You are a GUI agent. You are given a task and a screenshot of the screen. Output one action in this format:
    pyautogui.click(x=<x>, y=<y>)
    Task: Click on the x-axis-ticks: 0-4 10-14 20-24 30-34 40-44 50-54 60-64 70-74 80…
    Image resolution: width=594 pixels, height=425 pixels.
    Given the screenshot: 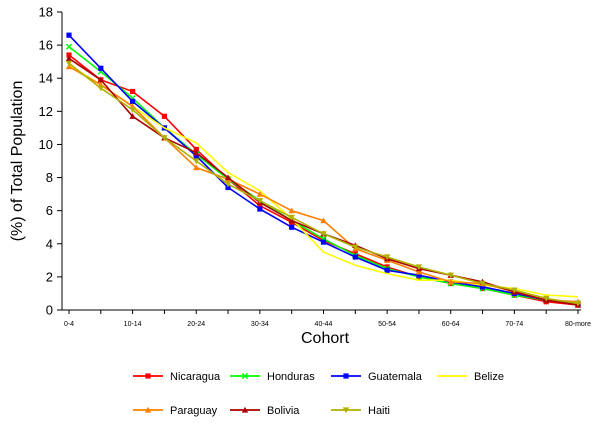 What is the action you would take?
    pyautogui.click(x=327, y=319)
    